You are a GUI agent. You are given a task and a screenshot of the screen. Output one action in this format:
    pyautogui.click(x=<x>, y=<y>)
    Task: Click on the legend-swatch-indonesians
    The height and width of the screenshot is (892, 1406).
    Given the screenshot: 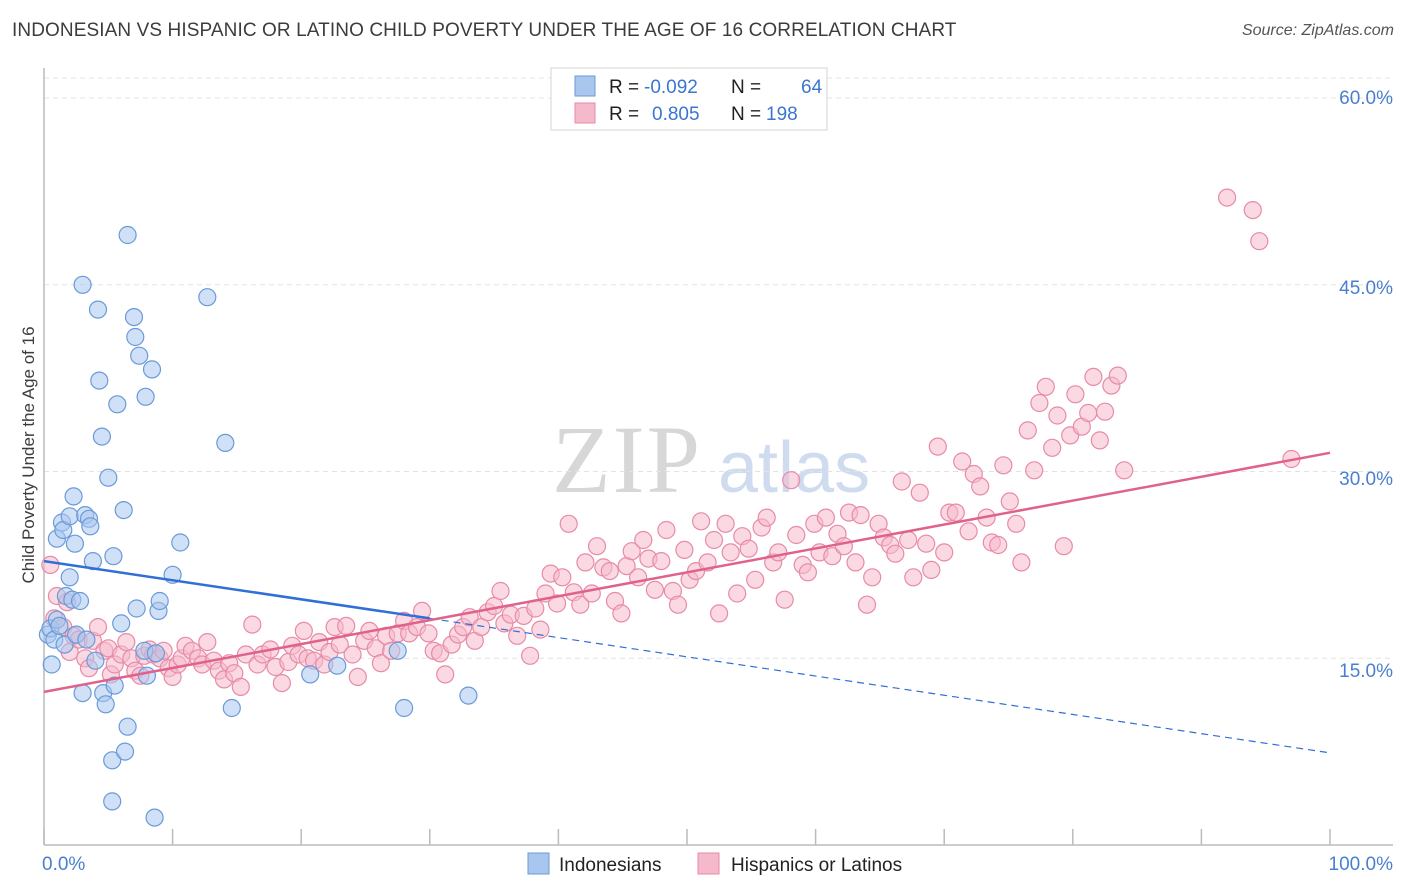 What is the action you would take?
    pyautogui.click(x=585, y=86)
    